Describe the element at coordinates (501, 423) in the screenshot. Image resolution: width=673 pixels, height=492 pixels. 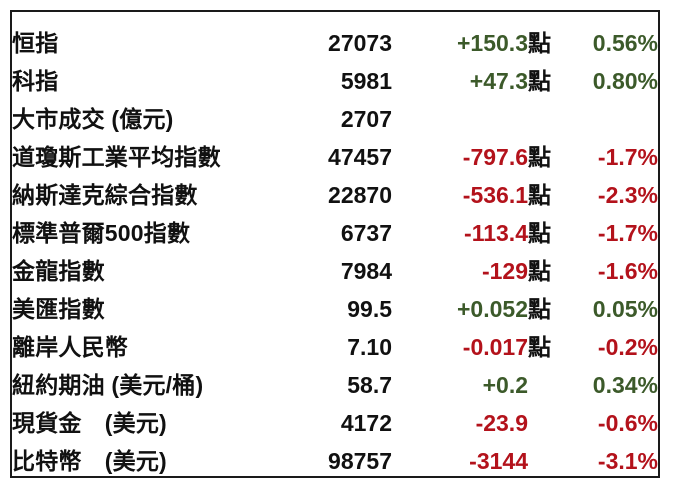
I see `instrument-change: -23.9` at that location.